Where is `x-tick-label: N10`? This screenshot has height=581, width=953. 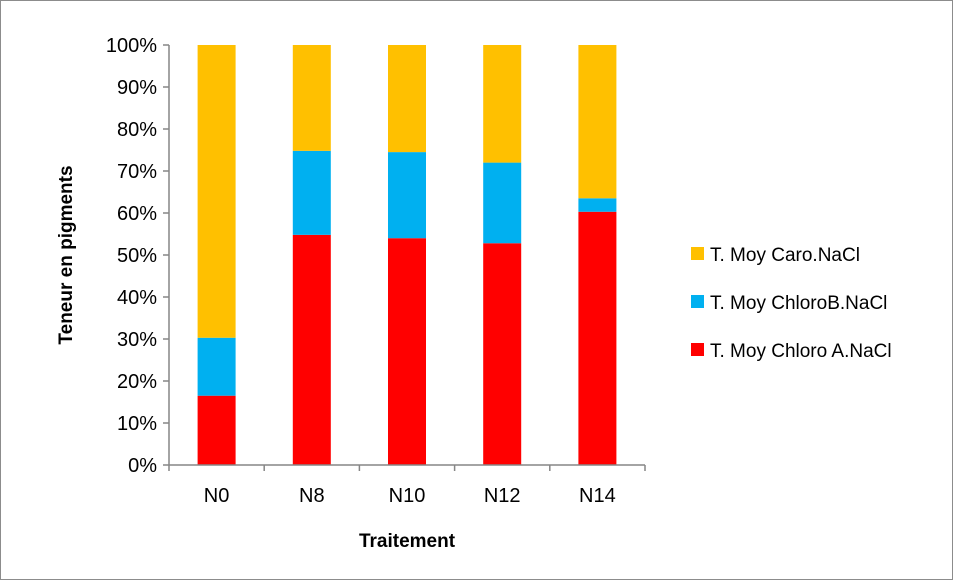
x-tick-label: N10 is located at coordinates (407, 496).